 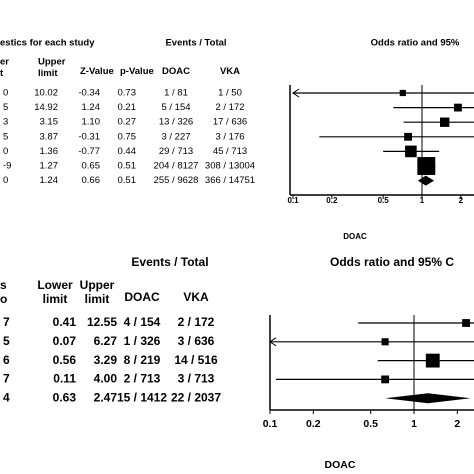 What do you see at coordinates (142, 360) in the screenshot?
I see `table-cell: 8 / 219` at bounding box center [142, 360].